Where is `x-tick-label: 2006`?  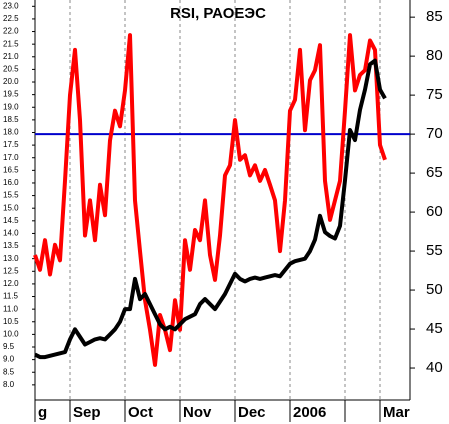
x-tick-label: 2006 is located at coordinates (309, 412).